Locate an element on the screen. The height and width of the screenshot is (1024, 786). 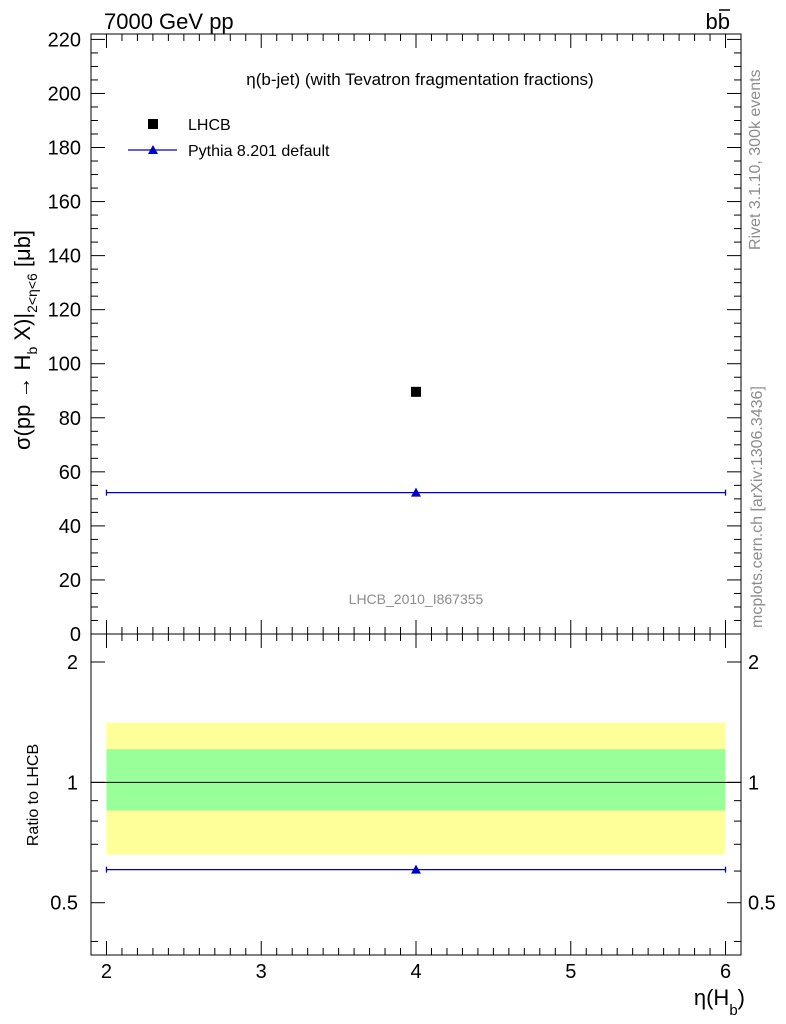
legend-label-lhcb: LHCB is located at coordinates (209, 125).